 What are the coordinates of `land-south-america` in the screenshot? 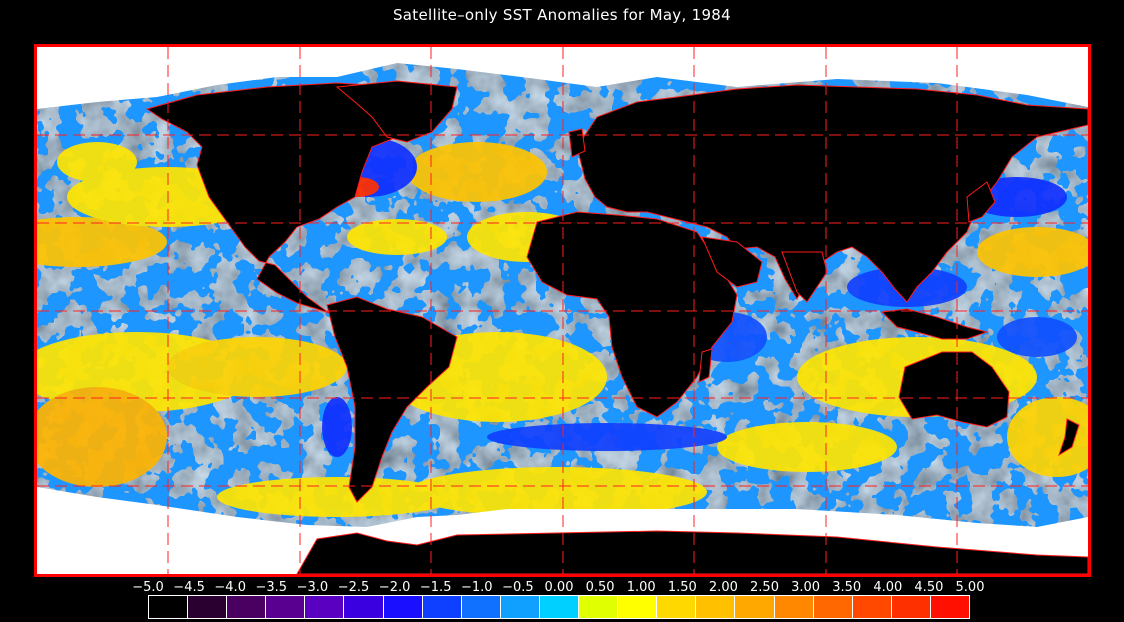 It's located at (392, 399).